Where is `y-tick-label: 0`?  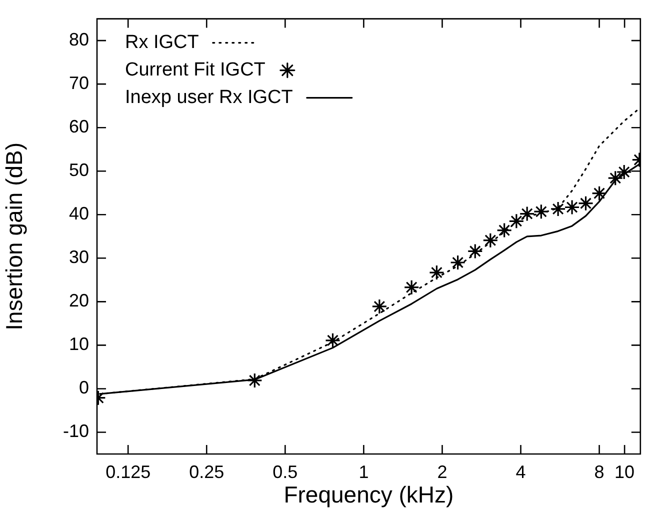 y-tick-label: 0 is located at coordinates (83, 388).